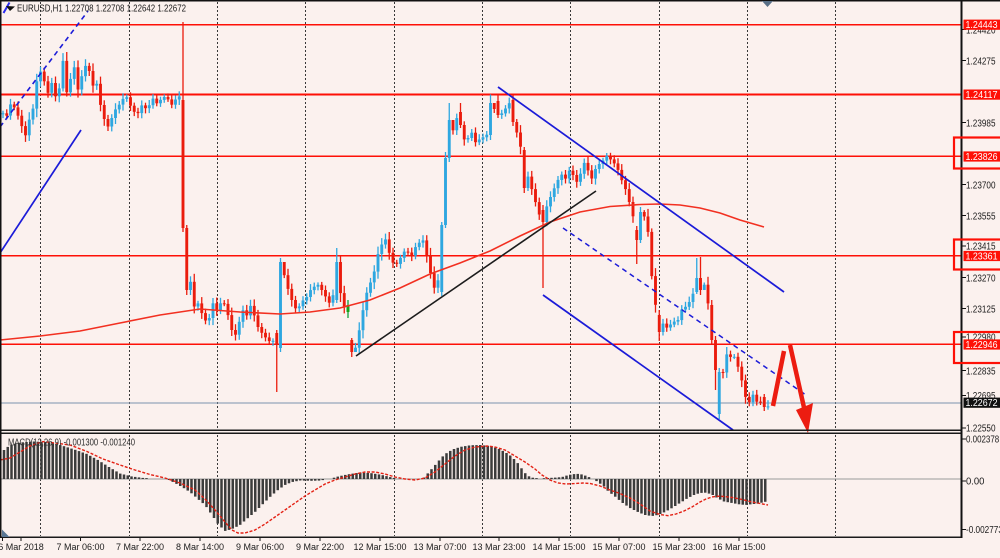  What do you see at coordinates (981, 247) in the screenshot?
I see `svg-text: 1.23415` at bounding box center [981, 247].